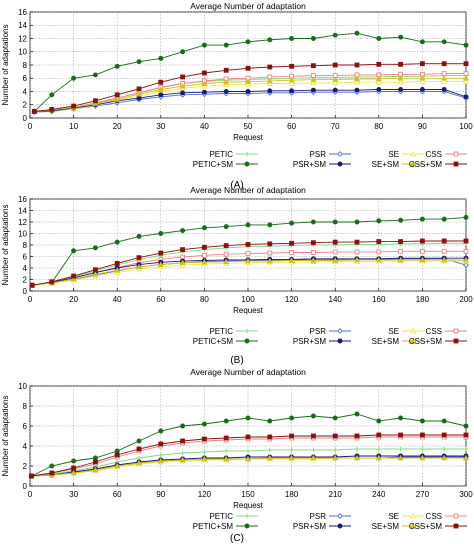  I want to click on legend-item: SE+SM, so click(398, 341).